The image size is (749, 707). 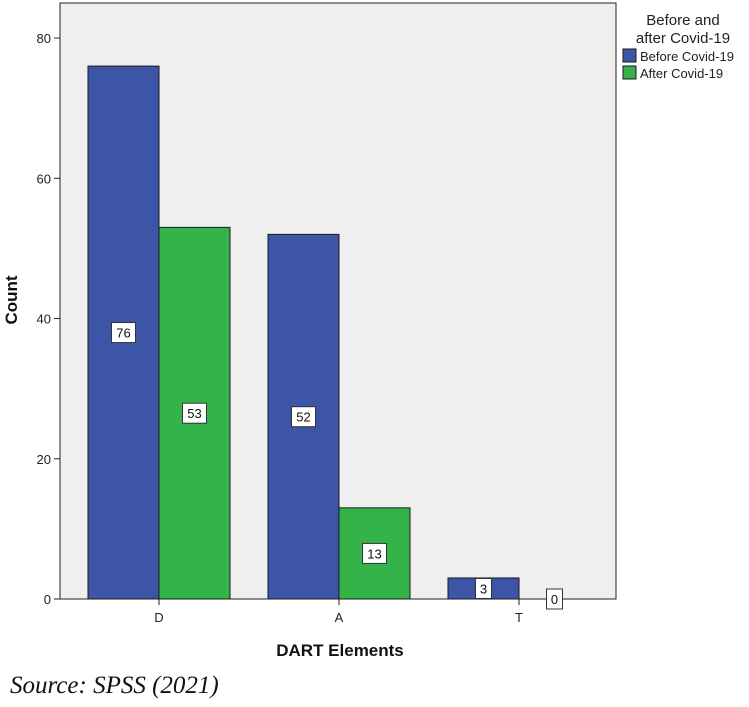 I want to click on x-axis-title: DART Elements, so click(x=340, y=650).